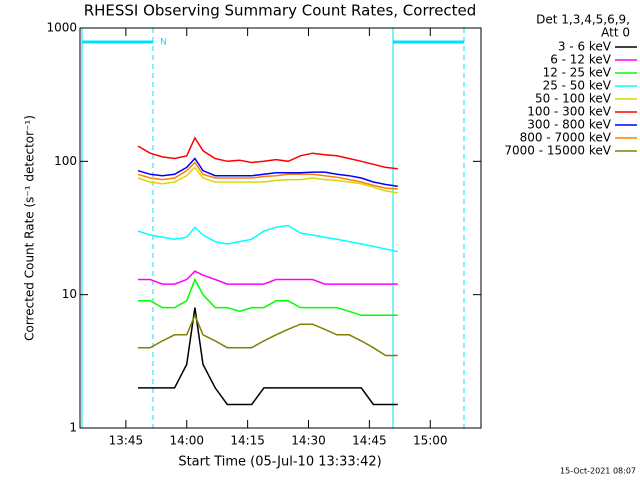 This screenshot has width=640, height=480. I want to click on y-tick-label: 1, so click(73, 428).